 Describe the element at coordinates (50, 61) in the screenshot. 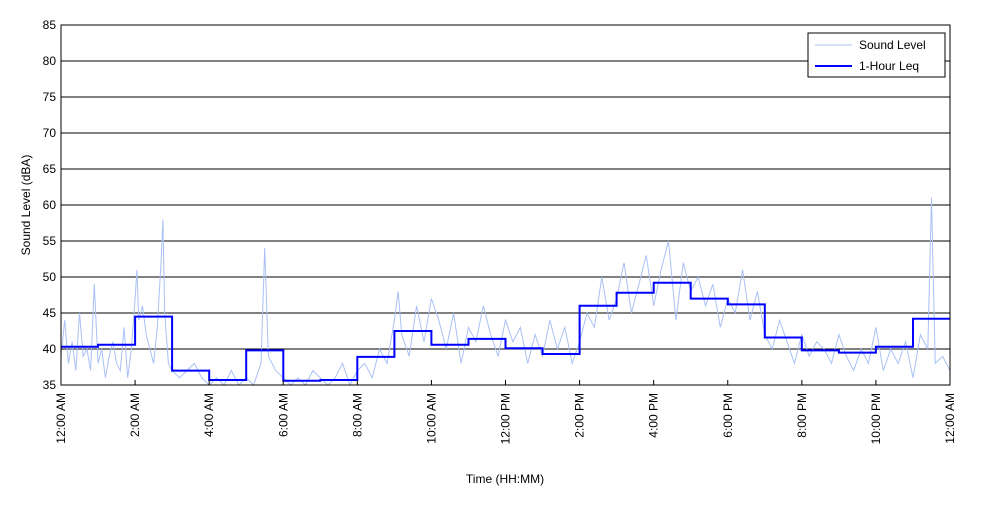

I see `y-tick-label: 80` at that location.